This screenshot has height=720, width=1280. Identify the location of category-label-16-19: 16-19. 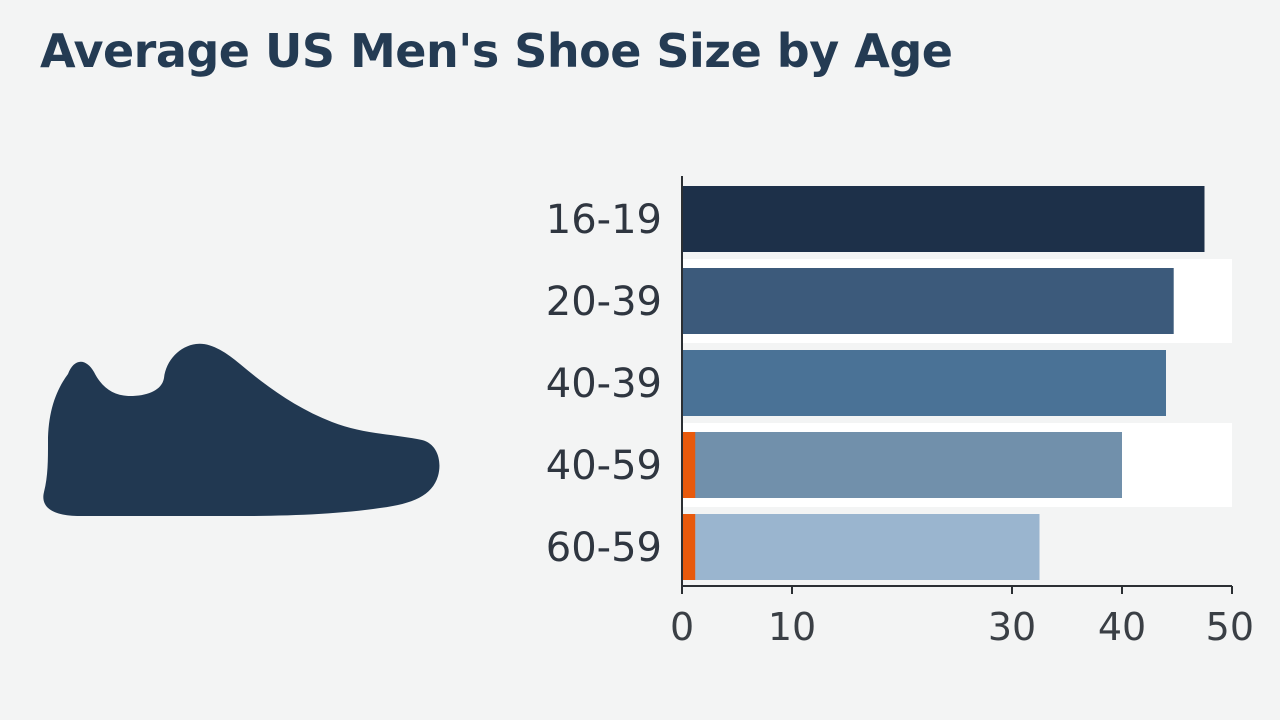
(604, 220).